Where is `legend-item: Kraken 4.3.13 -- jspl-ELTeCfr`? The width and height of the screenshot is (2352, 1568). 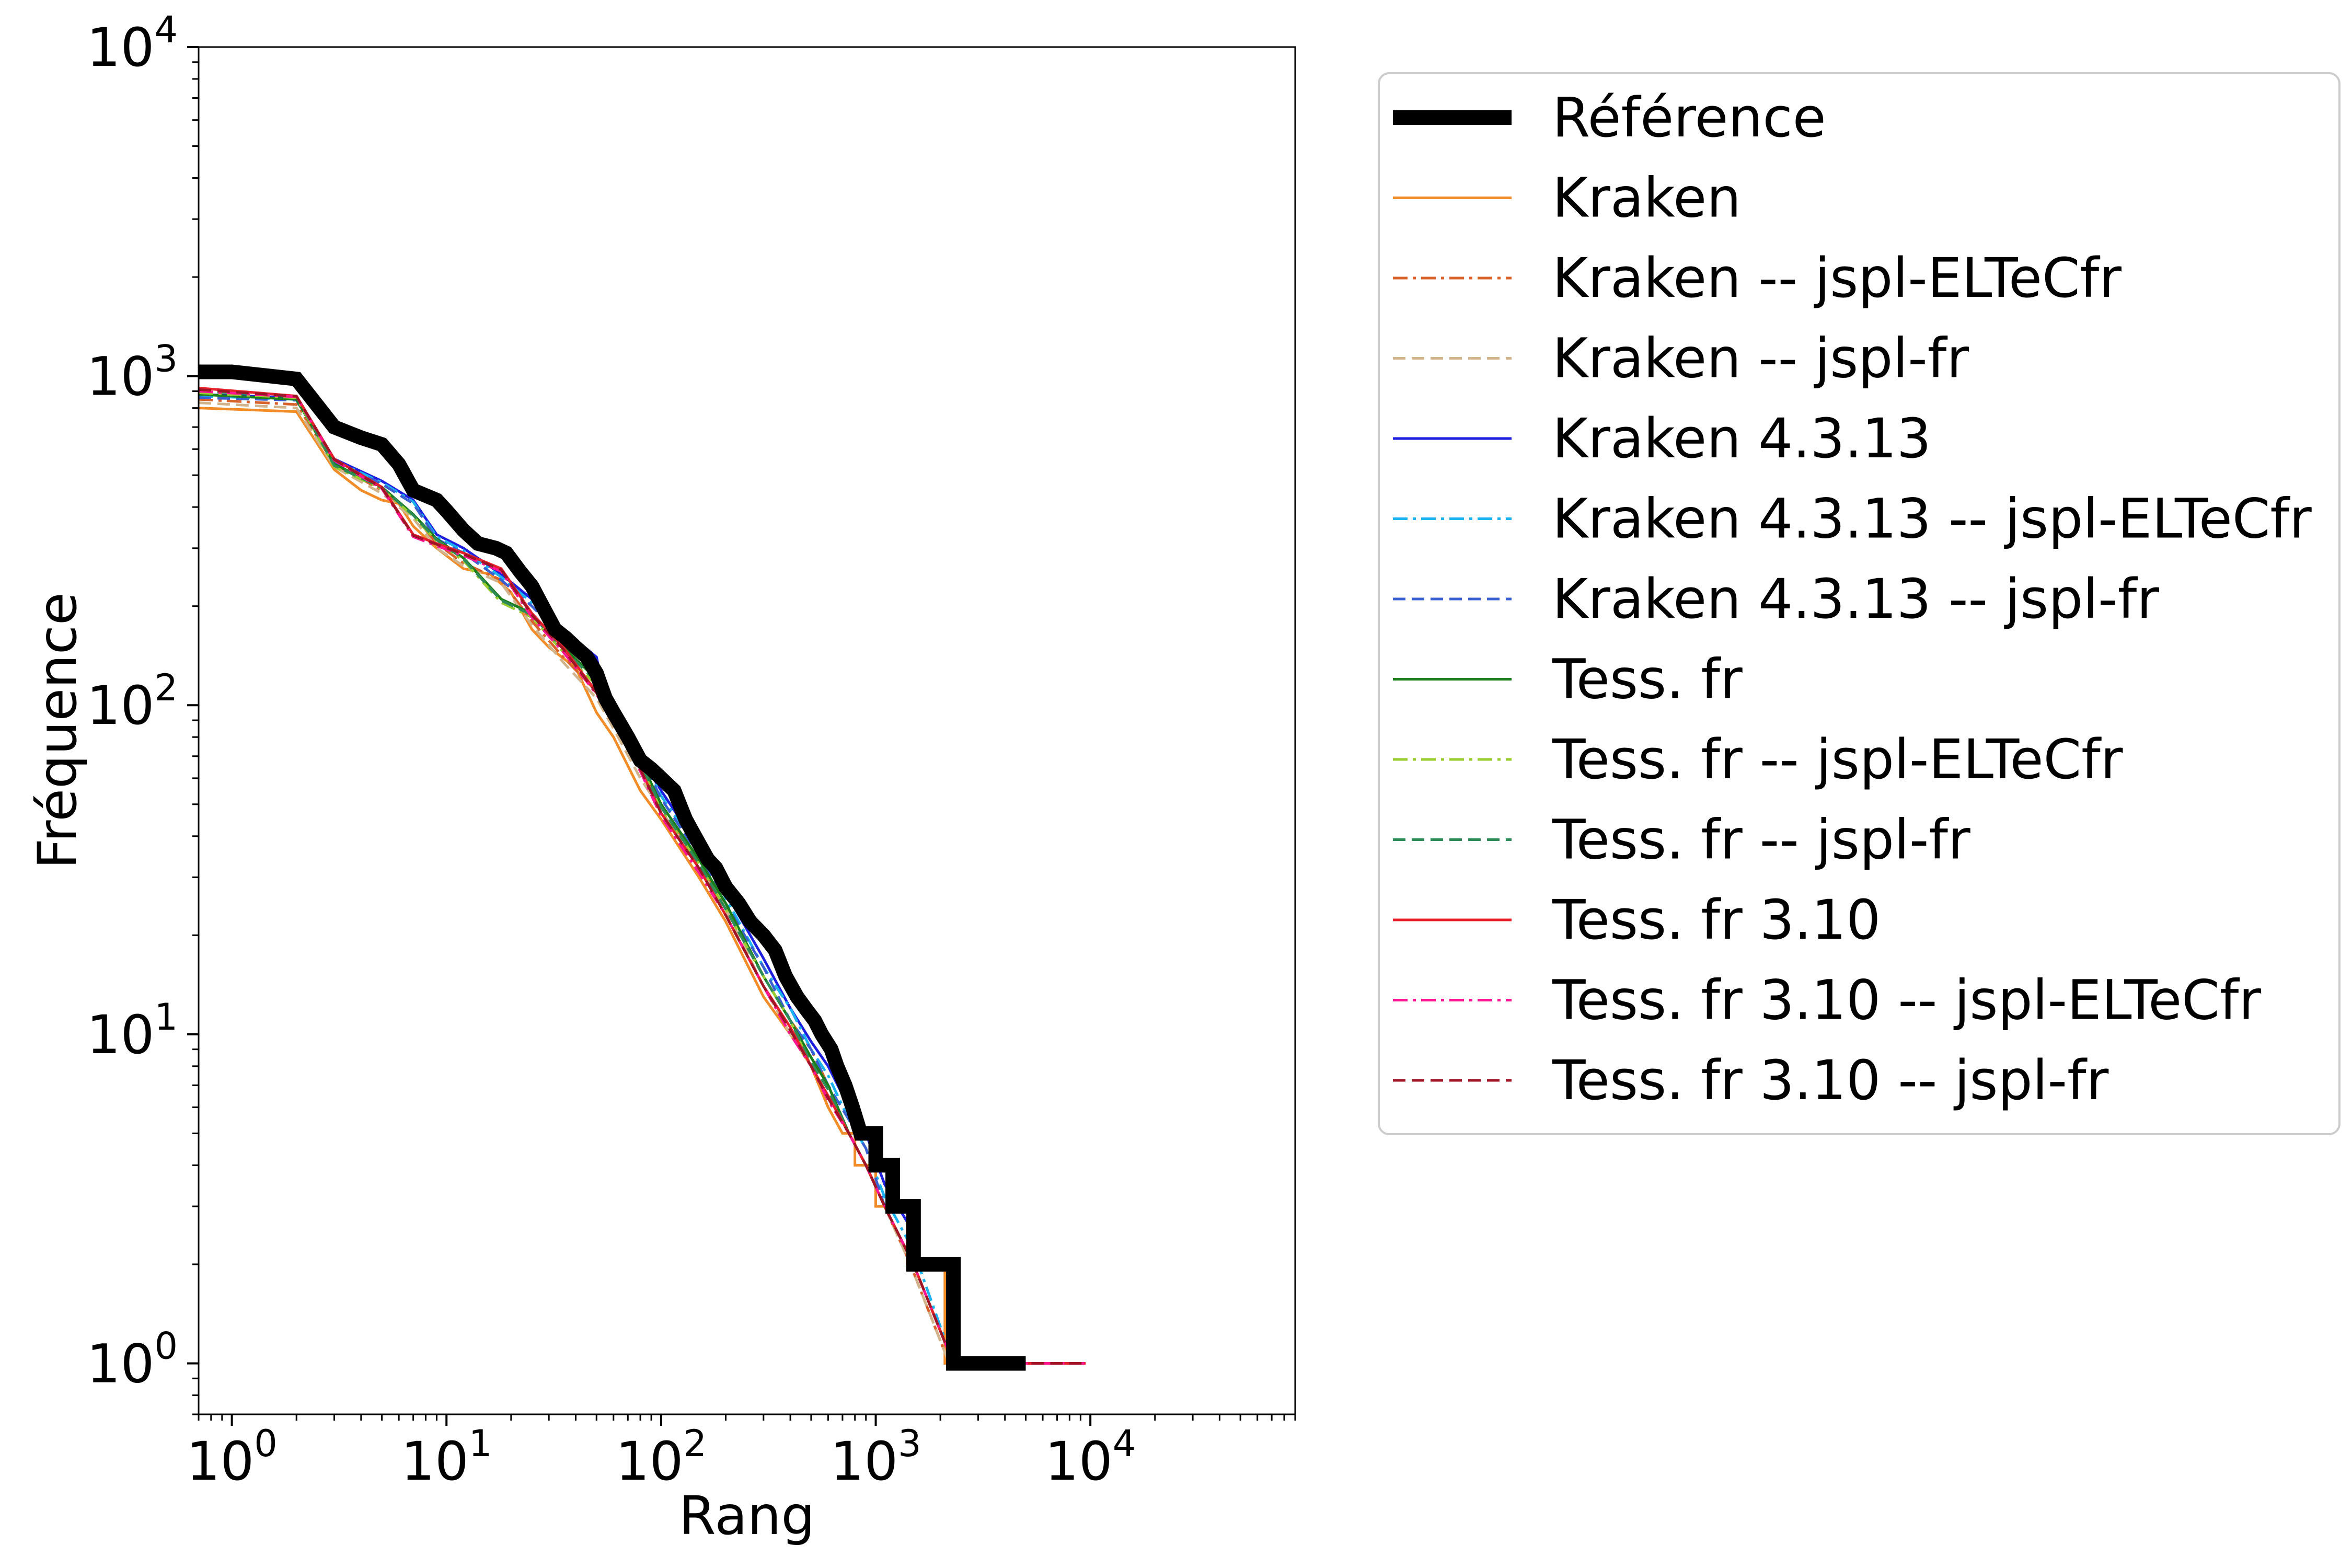 legend-item: Kraken 4.3.13 -- jspl-ELTeCfr is located at coordinates (1852, 519).